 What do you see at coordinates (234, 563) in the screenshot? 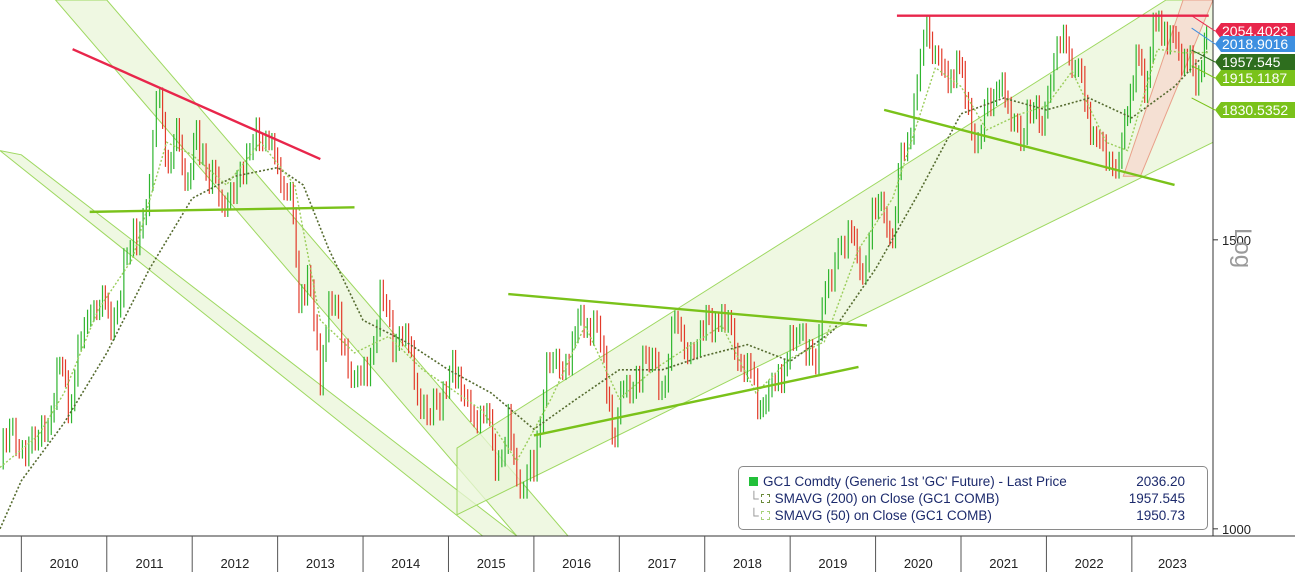
I see `x-tick-label: 2012` at bounding box center [234, 563].